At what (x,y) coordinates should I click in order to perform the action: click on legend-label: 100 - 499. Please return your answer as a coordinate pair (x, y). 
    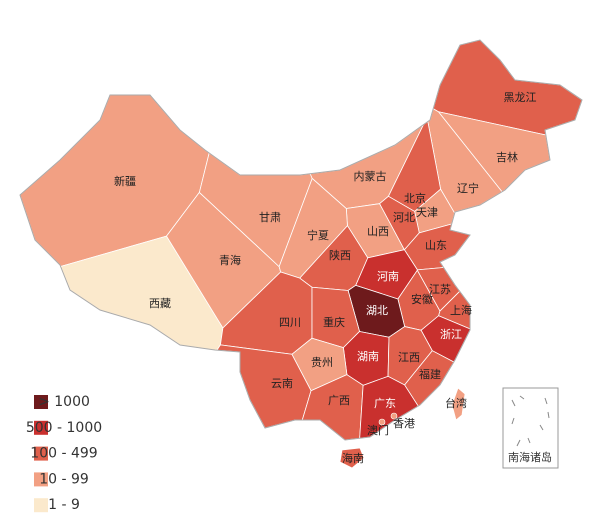
    Looking at the image, I should click on (63, 454).